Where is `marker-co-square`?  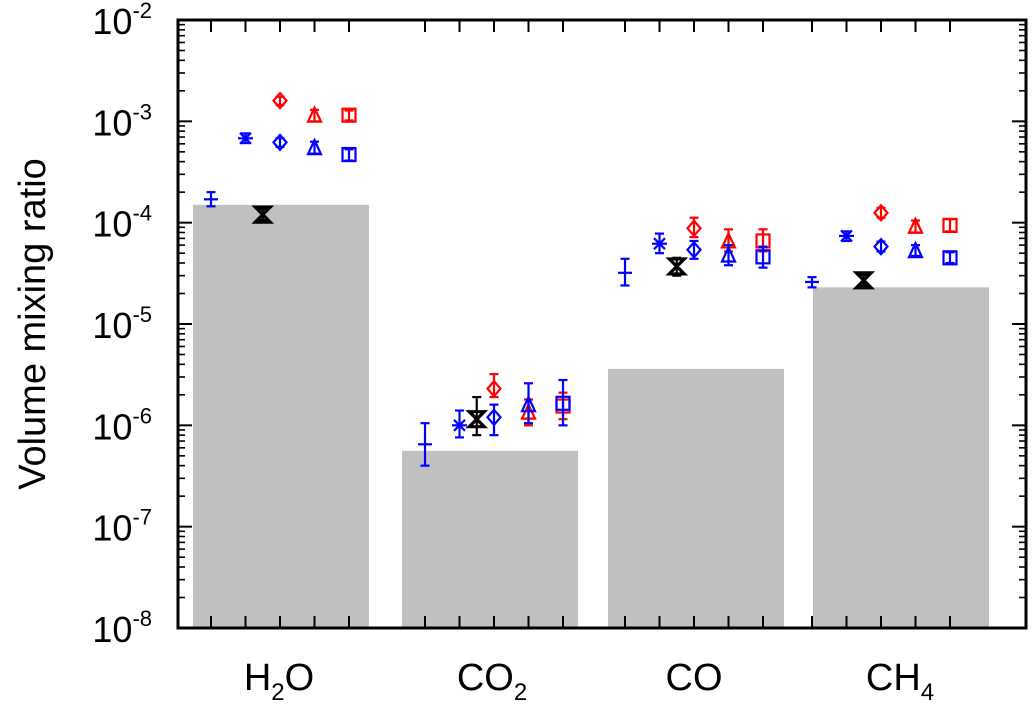 marker-co-square is located at coordinates (763, 257).